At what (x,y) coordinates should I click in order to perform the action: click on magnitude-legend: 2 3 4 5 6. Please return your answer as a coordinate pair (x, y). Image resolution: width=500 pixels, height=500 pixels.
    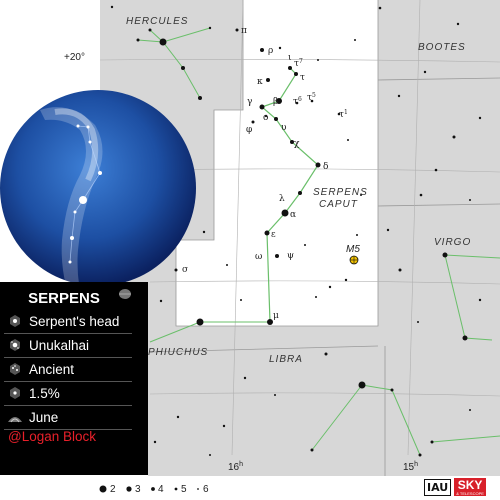
    Looking at the image, I should click on (154, 489).